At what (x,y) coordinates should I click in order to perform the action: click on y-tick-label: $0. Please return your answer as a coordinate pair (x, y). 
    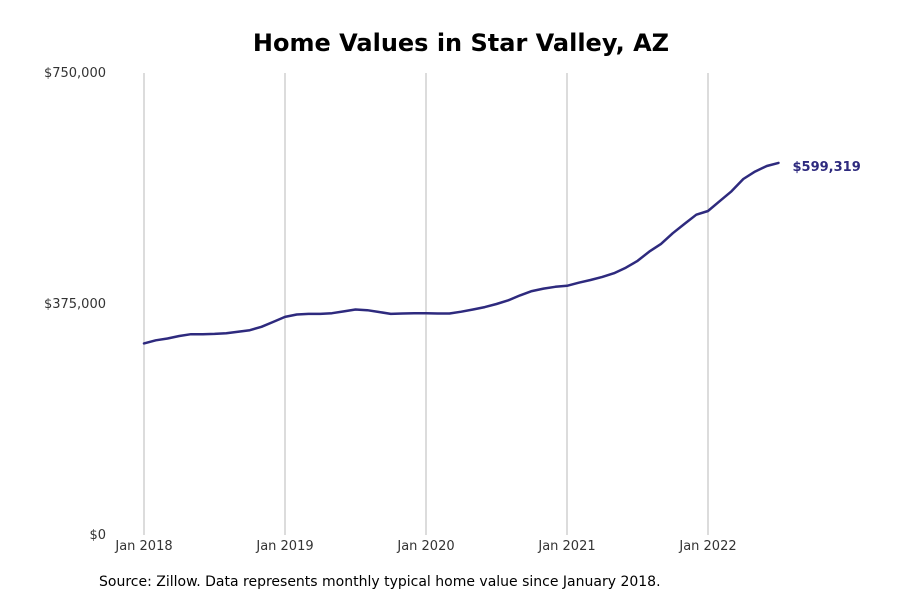
    Looking at the image, I should click on (97, 535).